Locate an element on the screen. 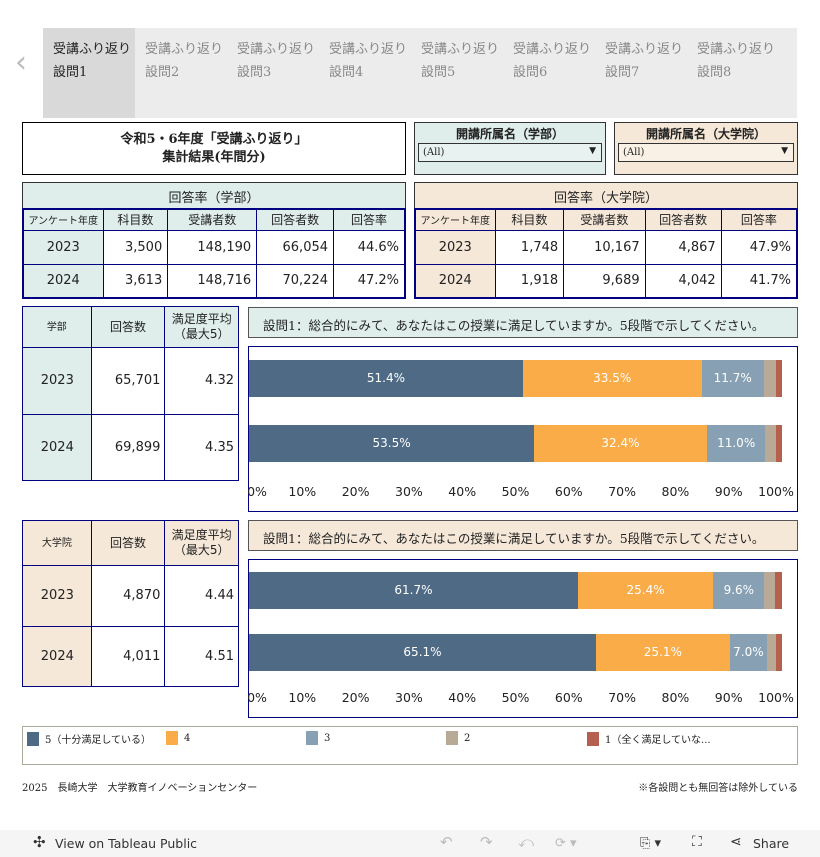  tab-question-4: 受講ふり返り設問4 is located at coordinates (374, 73).